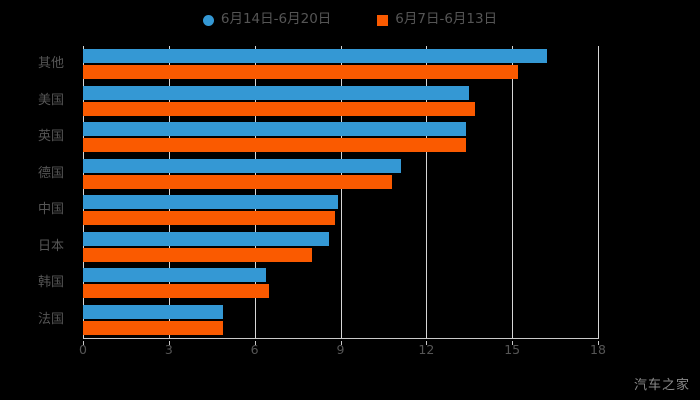 The width and height of the screenshot is (700, 400). What do you see at coordinates (50, 246) in the screenshot?
I see `y-axis-label: 日本` at bounding box center [50, 246].